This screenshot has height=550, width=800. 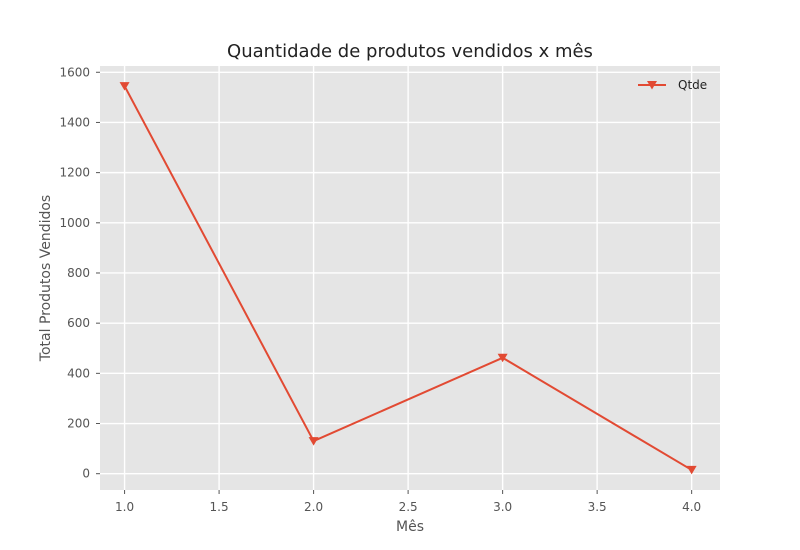 I want to click on y-tick-label: 600, so click(x=78, y=323).